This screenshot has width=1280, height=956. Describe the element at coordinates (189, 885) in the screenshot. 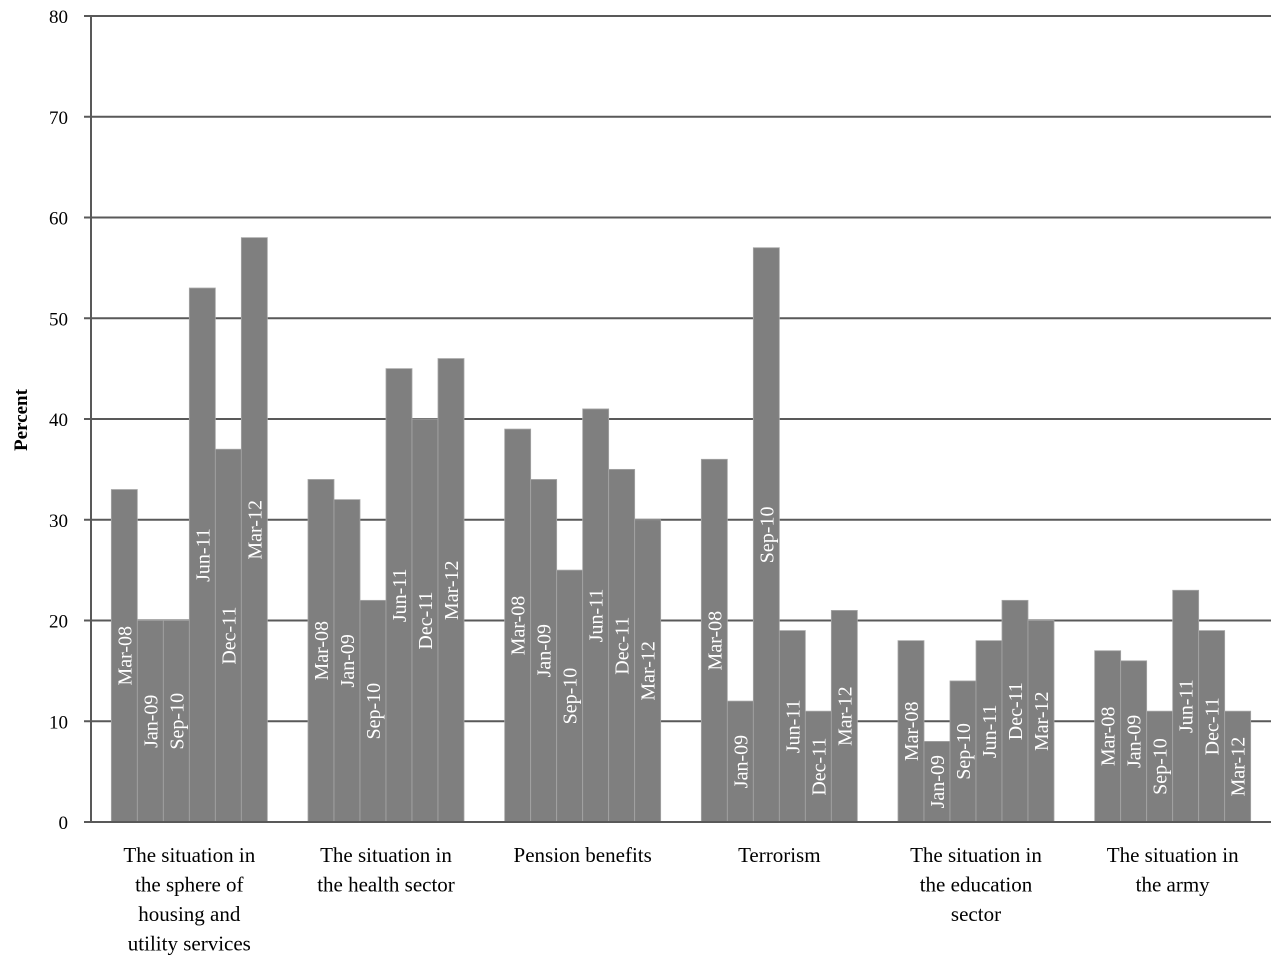

I see `category-label: the sphere of` at that location.